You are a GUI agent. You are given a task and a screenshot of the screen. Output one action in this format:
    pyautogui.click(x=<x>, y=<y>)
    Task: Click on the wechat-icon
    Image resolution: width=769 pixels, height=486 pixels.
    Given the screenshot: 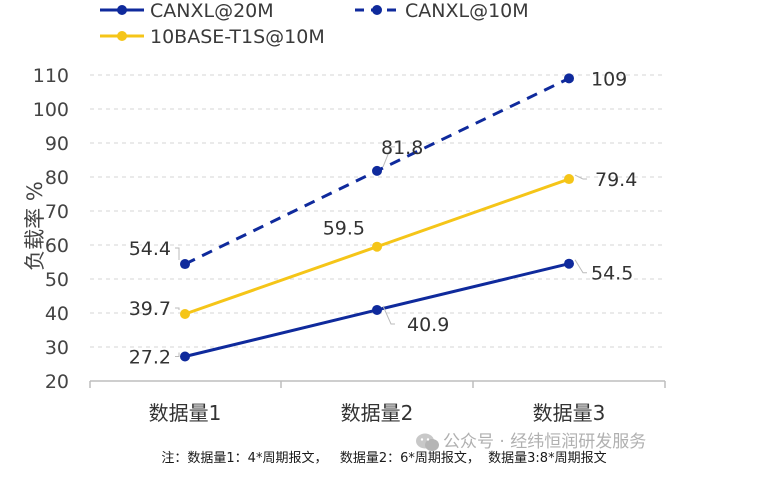 What is the action you would take?
    pyautogui.click(x=427, y=442)
    